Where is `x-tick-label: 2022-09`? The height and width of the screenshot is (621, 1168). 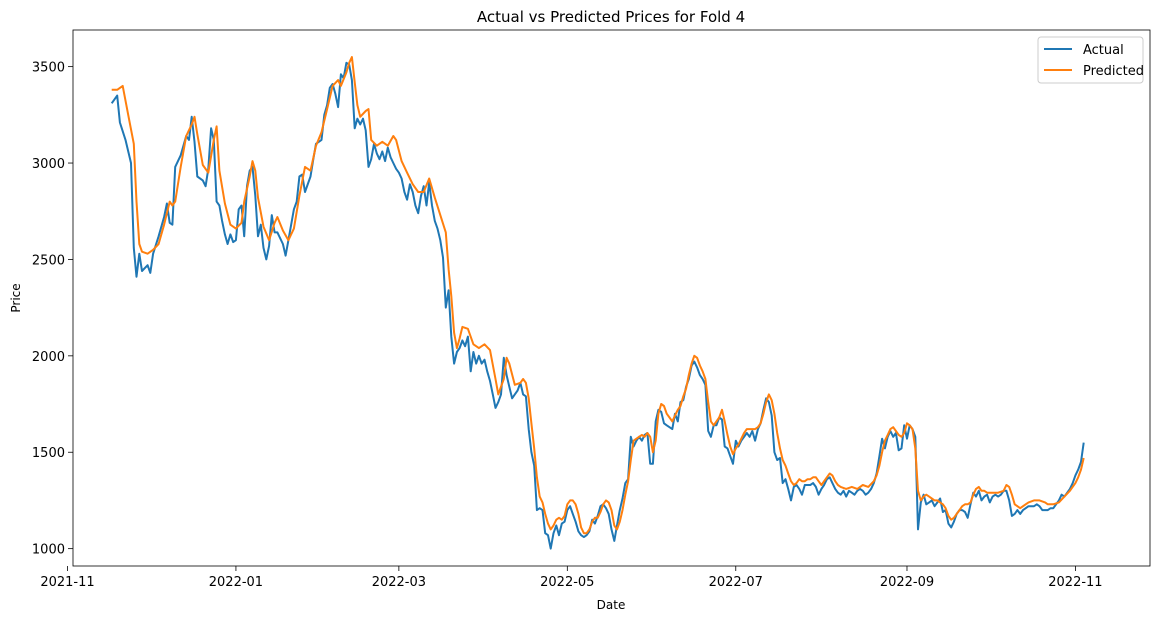
x-tick-label: 2022-09 is located at coordinates (907, 582).